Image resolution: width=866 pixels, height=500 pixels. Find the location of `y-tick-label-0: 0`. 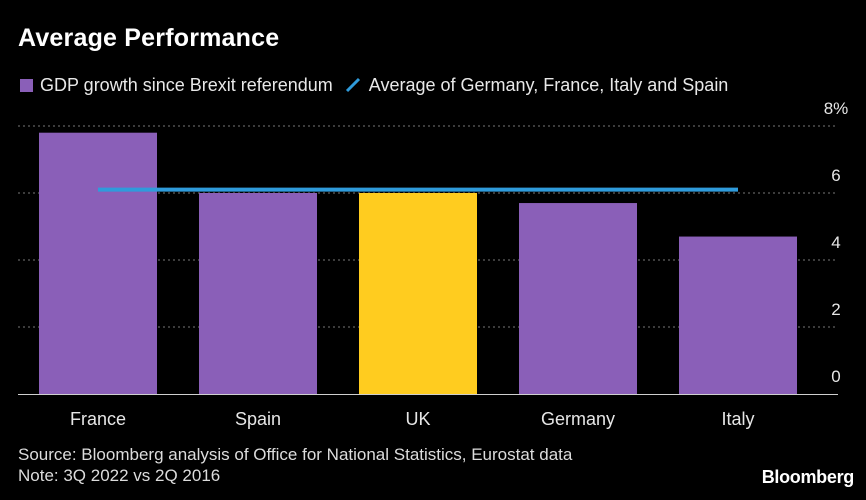

y-tick-label-0: 0 is located at coordinates (835, 376).